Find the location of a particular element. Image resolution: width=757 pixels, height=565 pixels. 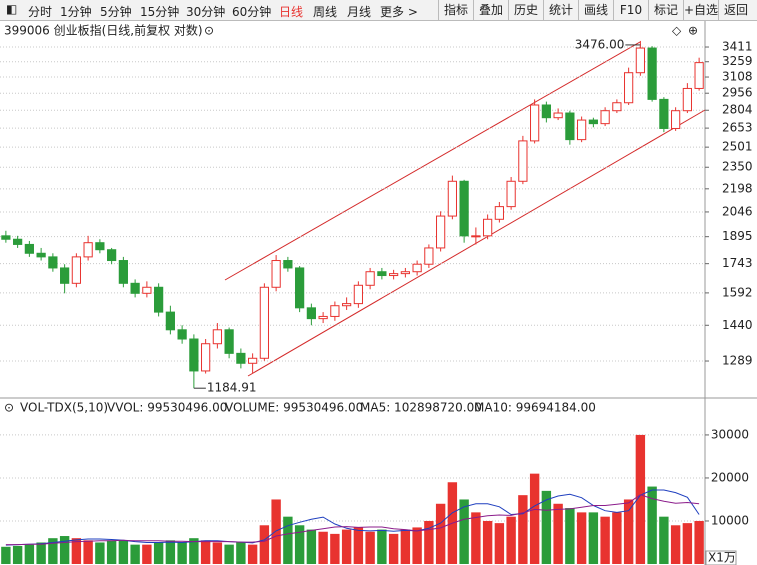

annotation: 3476.00 is located at coordinates (600, 44).